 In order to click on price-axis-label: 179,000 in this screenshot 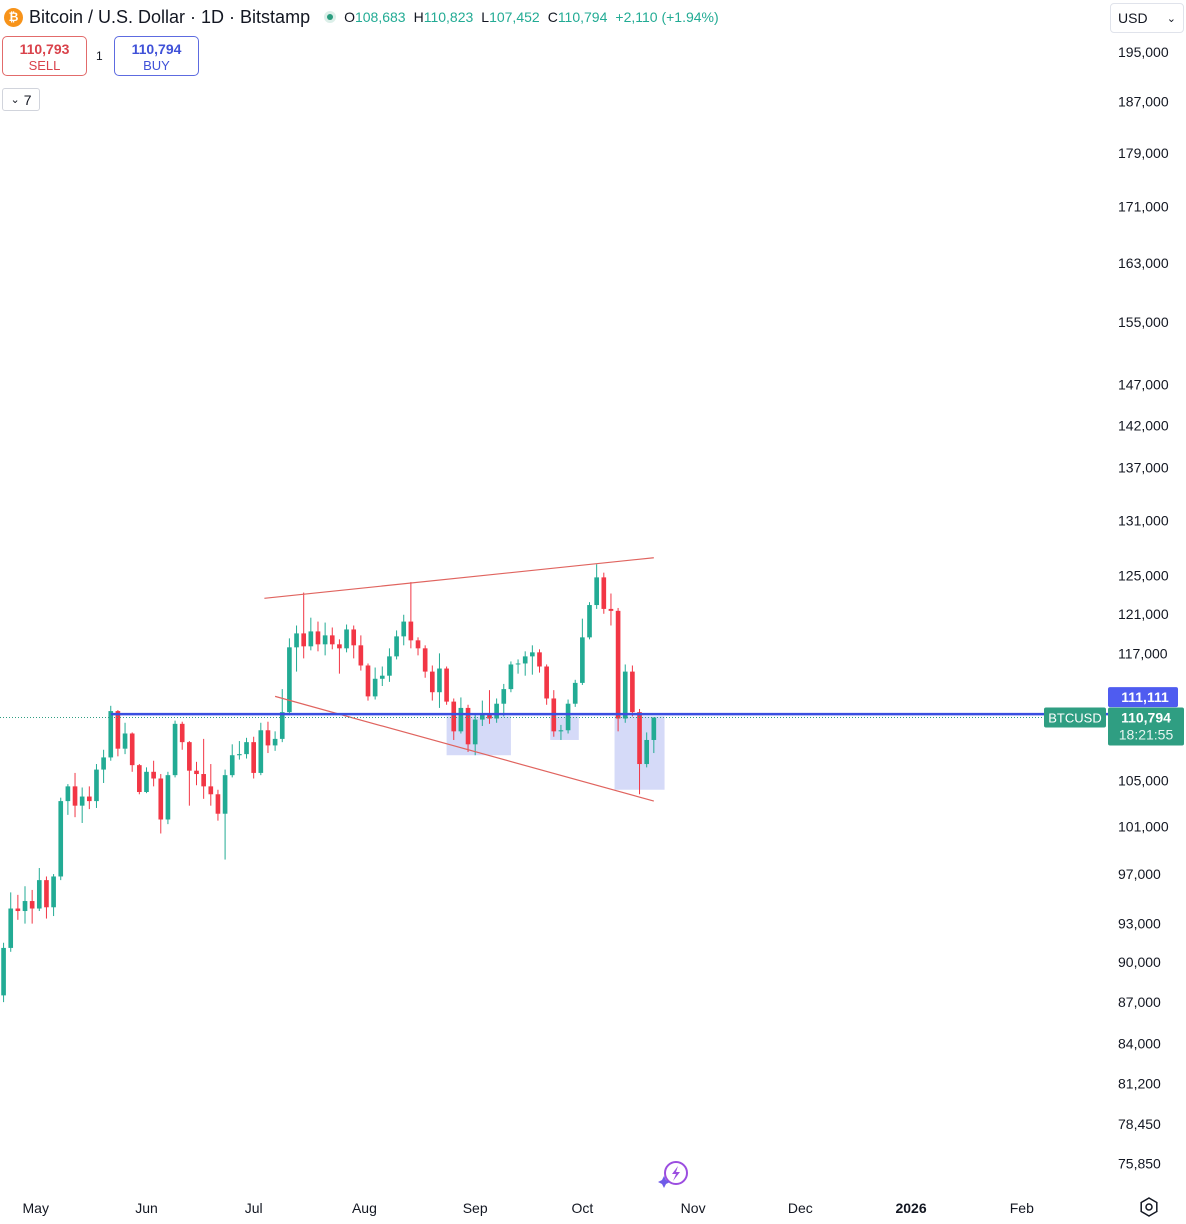, I will do `click(1143, 153)`.